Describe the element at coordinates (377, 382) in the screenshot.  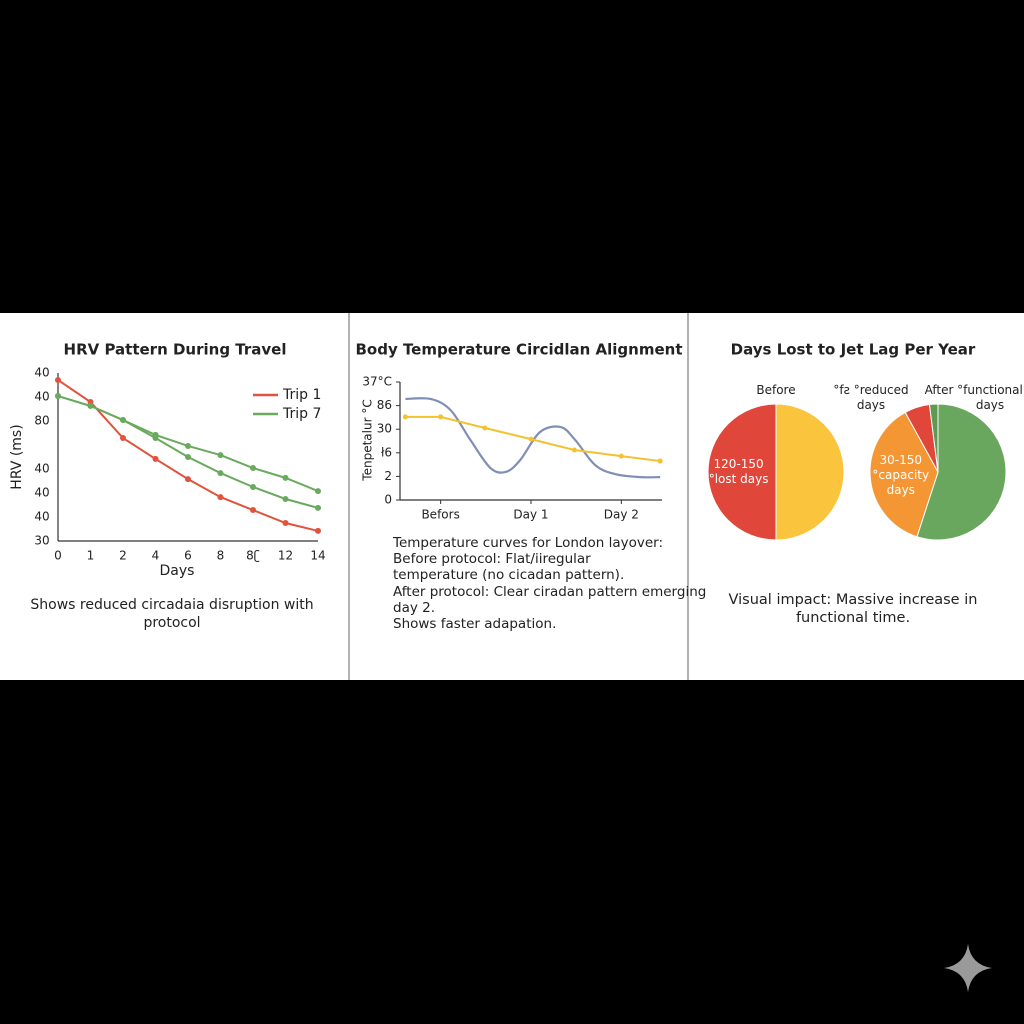
I see `y-tick-label: 37°C` at that location.